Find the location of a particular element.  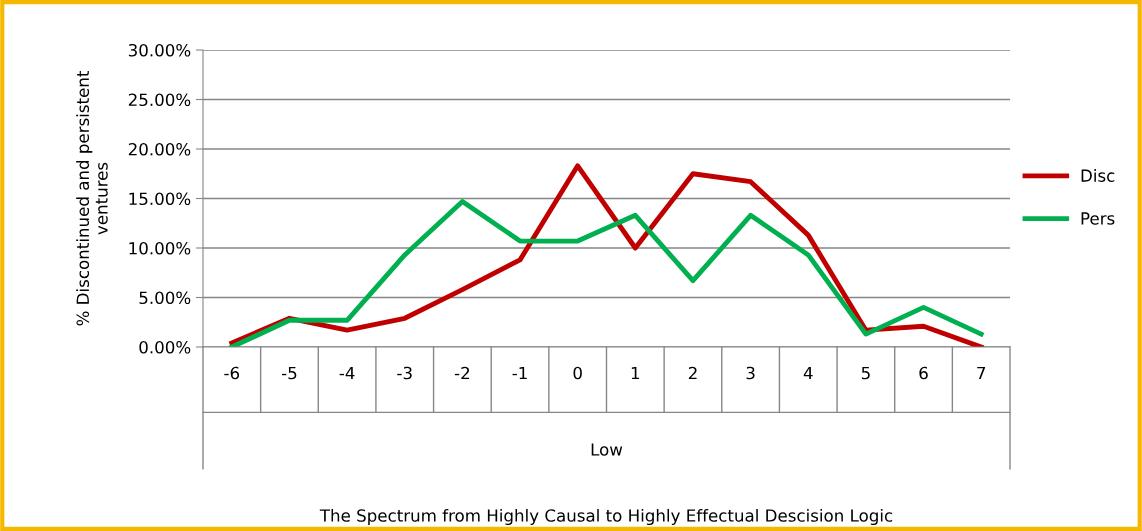

legend-label: Pers is located at coordinates (1098, 218).